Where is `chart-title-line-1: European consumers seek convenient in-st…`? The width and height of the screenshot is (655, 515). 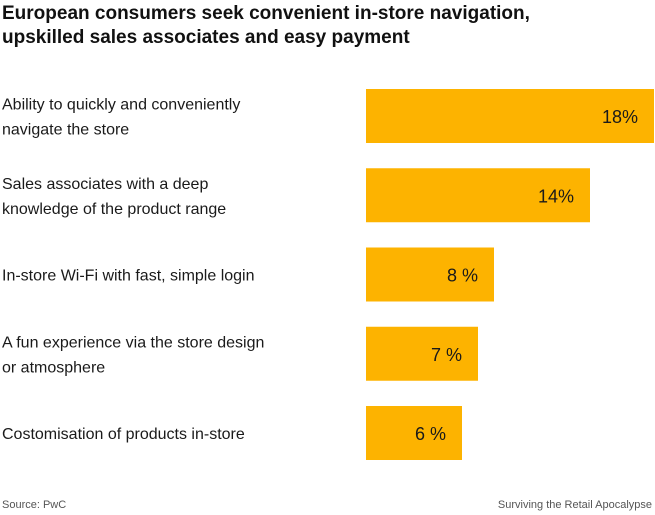 chart-title-line-1: European consumers seek convenient in-st… is located at coordinates (266, 13).